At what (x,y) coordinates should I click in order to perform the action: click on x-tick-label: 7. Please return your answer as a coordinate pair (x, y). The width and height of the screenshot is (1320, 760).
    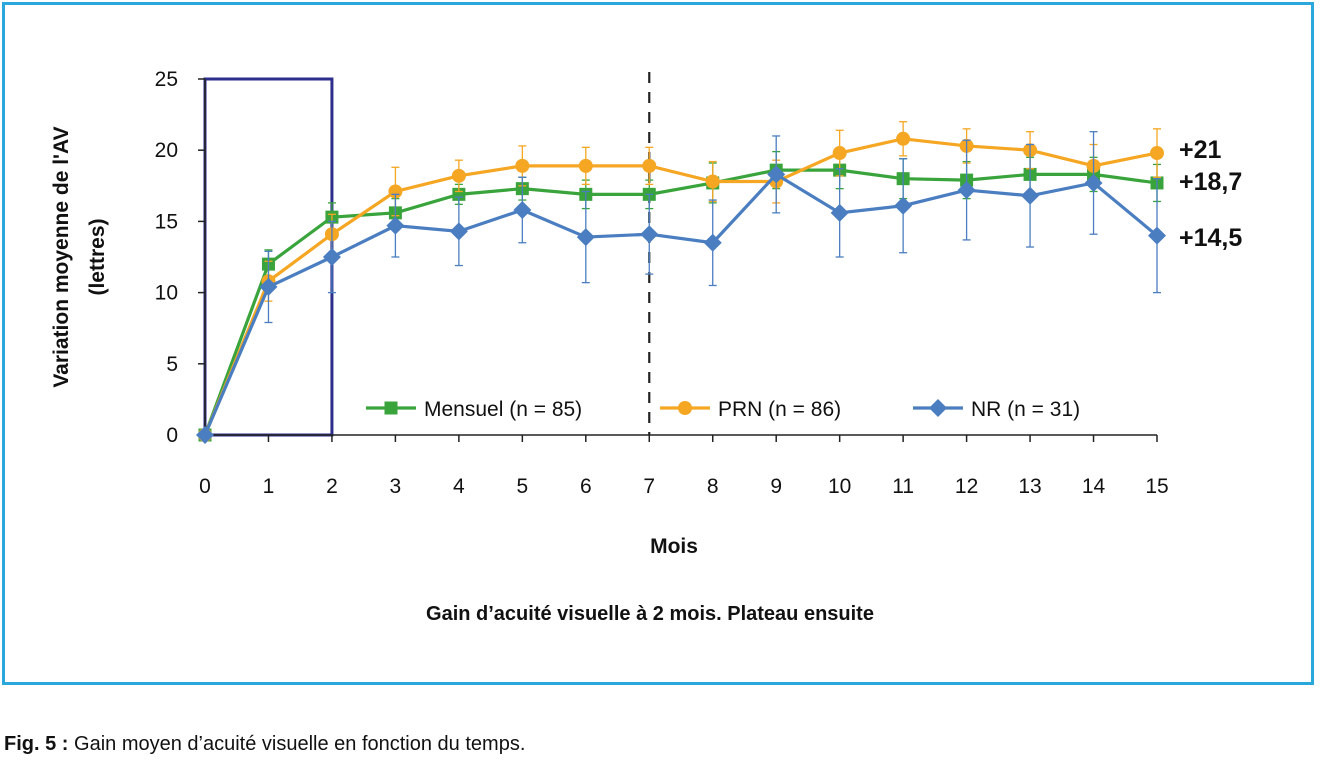
    Looking at the image, I should click on (649, 486).